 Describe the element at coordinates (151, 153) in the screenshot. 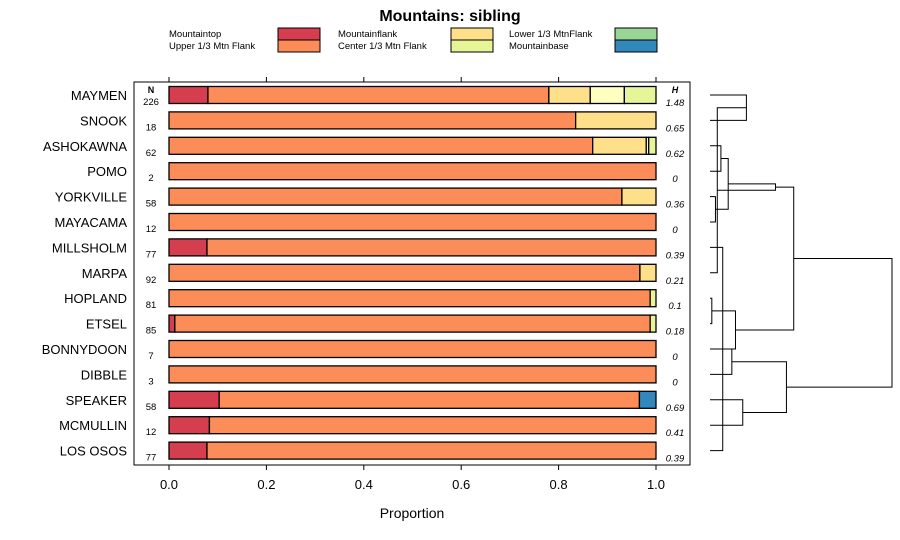

I see `n-value: 62` at that location.